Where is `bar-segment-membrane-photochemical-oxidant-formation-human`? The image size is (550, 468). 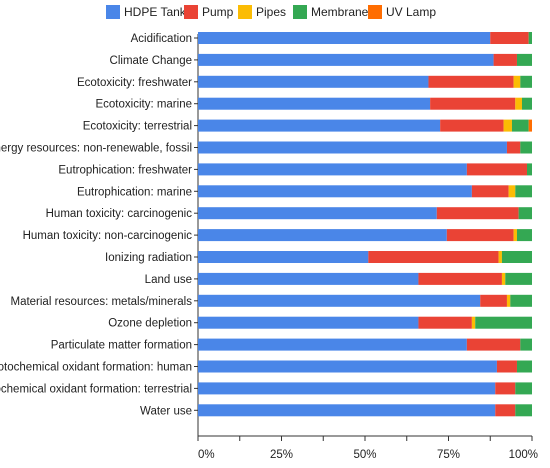
bar-segment-membrane-photochemical-oxidant-formation-human is located at coordinates (524, 366).